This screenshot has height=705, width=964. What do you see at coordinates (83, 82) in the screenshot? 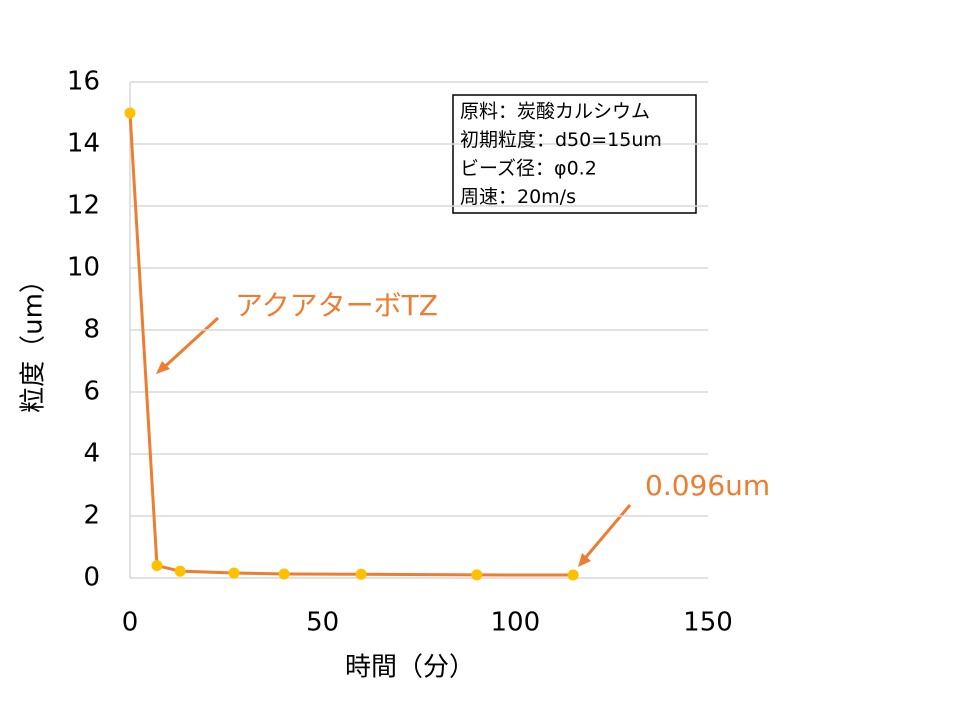
I see `y-tick-label: 16` at bounding box center [83, 82].